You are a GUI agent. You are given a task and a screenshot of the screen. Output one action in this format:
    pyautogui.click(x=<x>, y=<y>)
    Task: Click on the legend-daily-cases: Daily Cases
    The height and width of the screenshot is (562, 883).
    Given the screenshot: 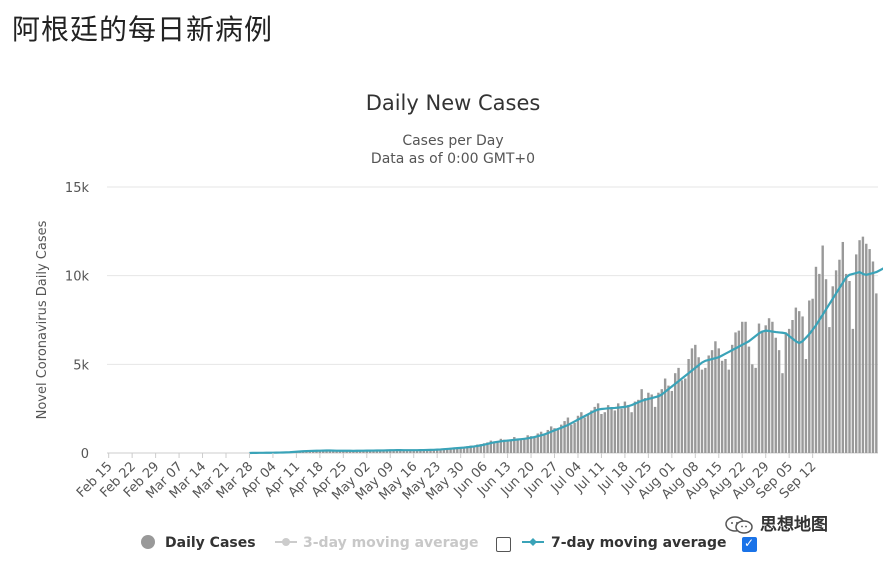 What is the action you would take?
    pyautogui.click(x=198, y=543)
    